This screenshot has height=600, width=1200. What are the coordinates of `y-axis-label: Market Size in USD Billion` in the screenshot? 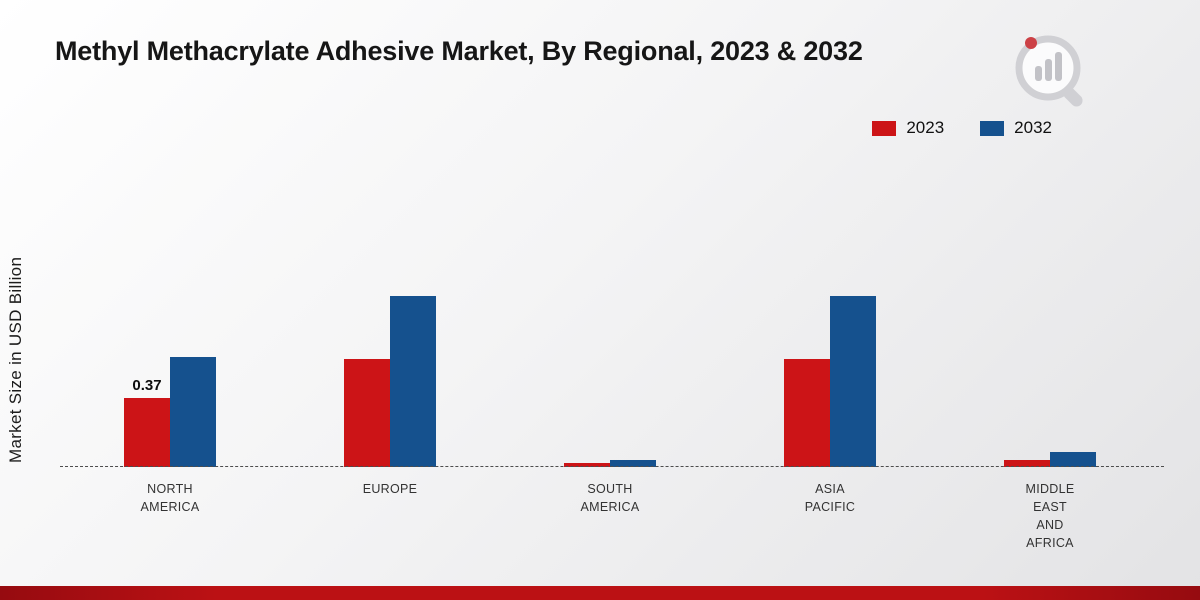 It's located at (15, 360).